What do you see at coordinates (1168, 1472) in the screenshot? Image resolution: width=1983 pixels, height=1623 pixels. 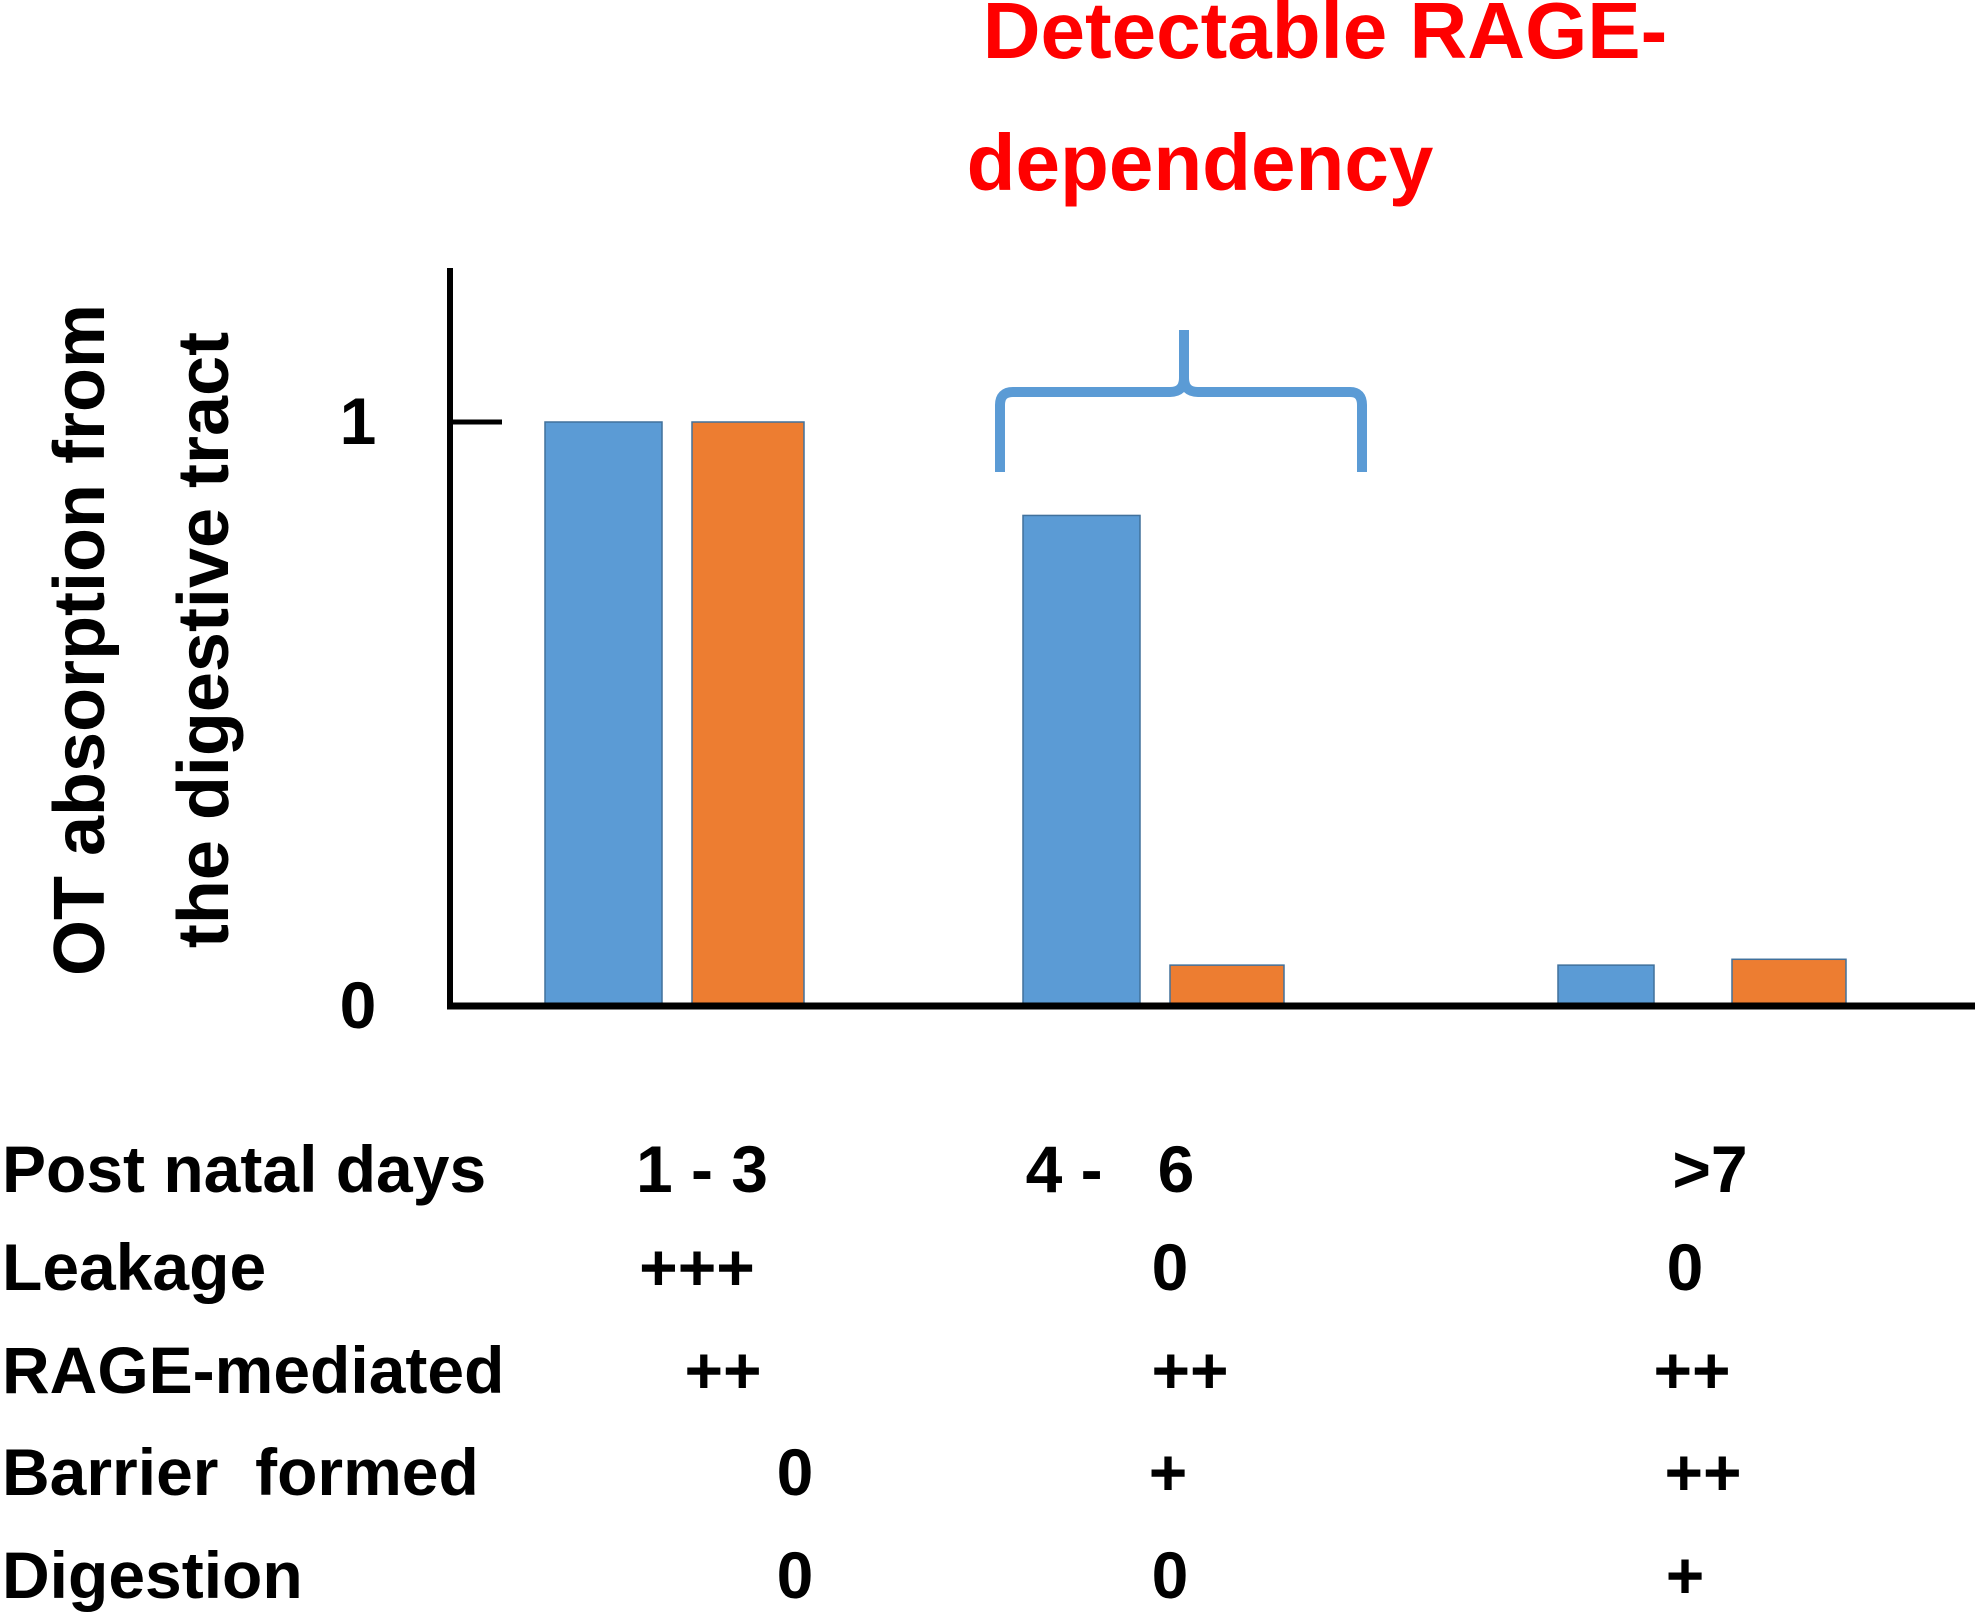 I see `table-cell-barrier-formed-2: +` at bounding box center [1168, 1472].